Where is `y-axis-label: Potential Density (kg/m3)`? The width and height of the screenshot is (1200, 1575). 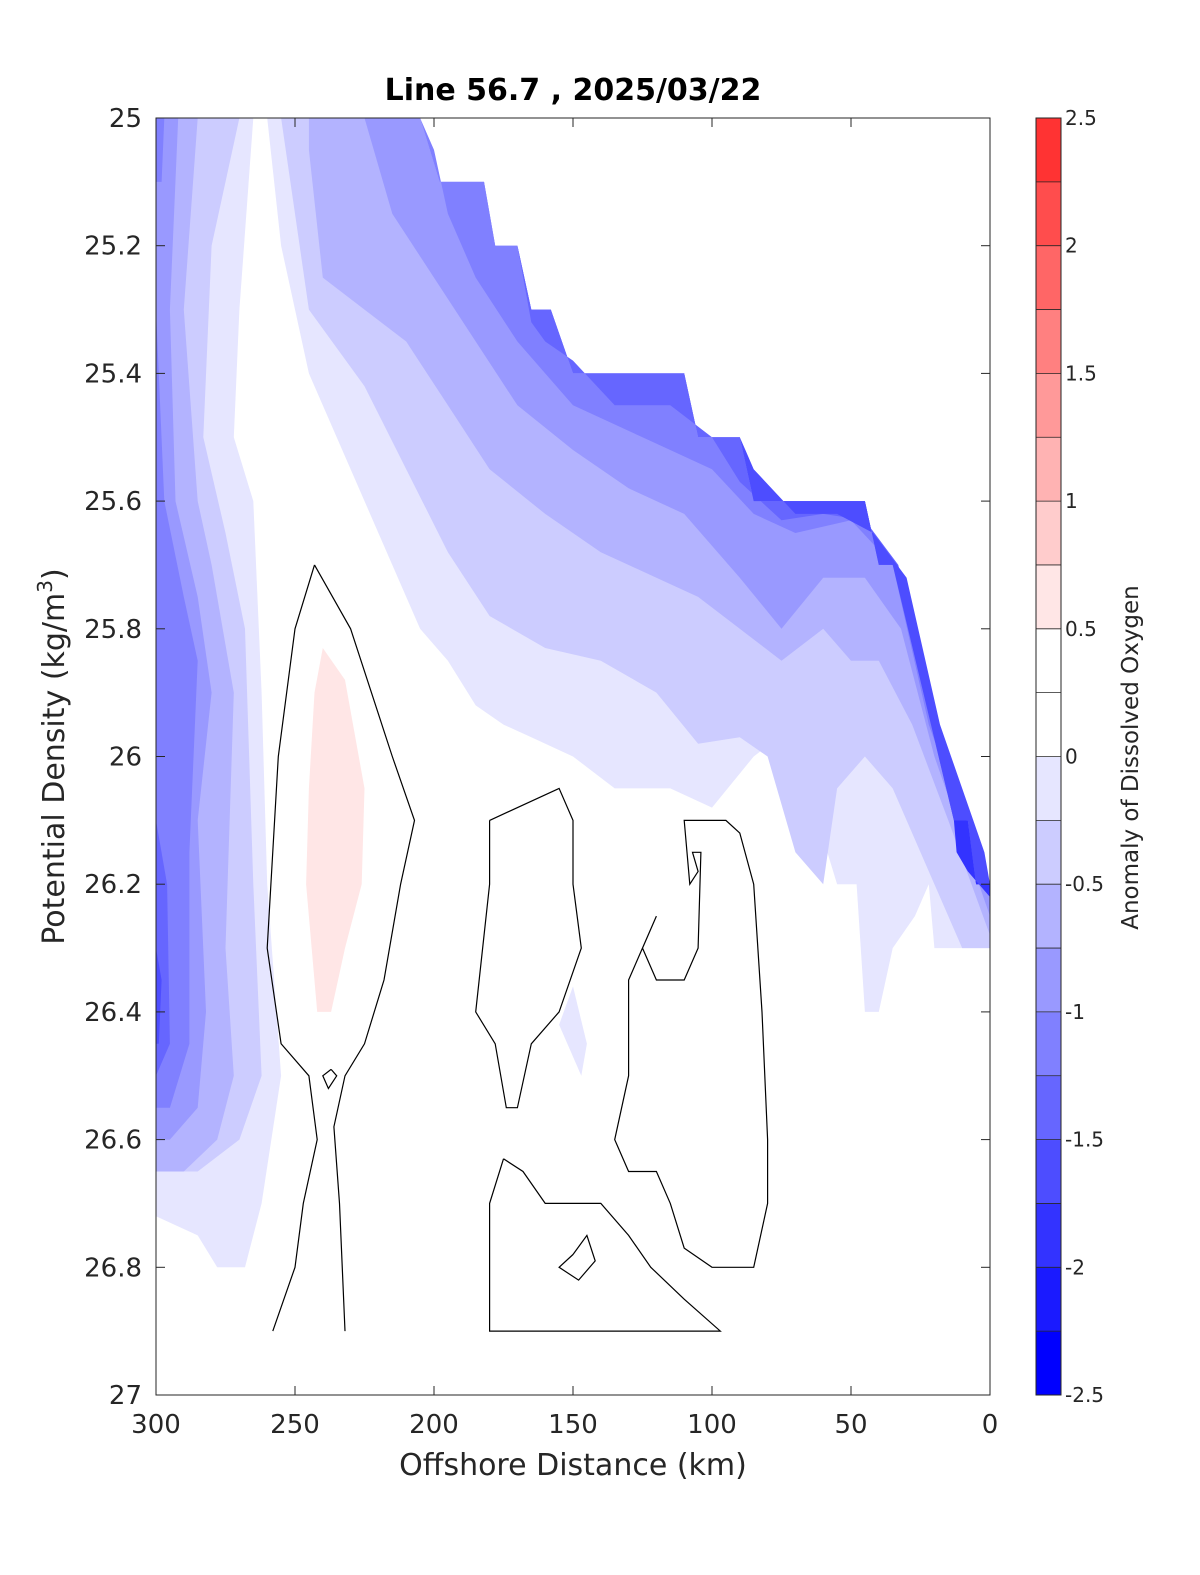
y-axis-label: Potential Density (kg/m3) is located at coordinates (52, 756).